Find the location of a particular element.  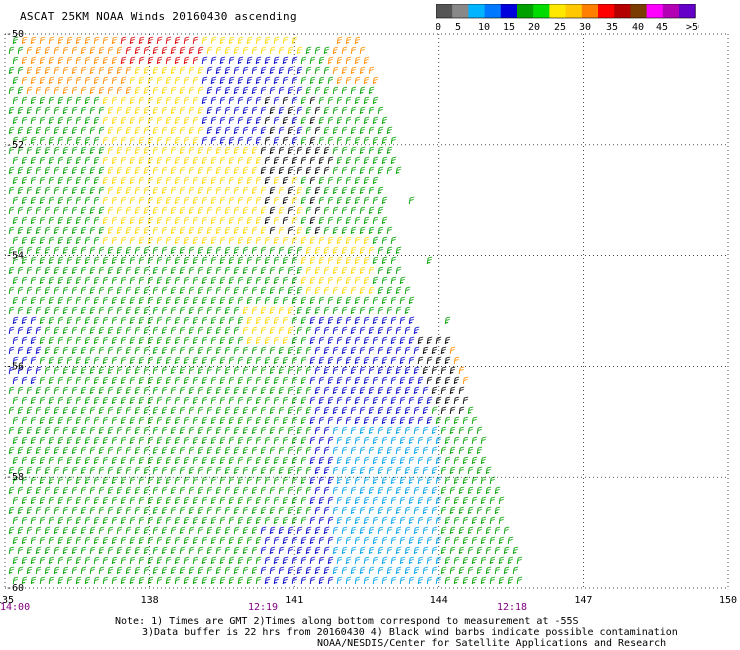

lat-label: -54 is located at coordinates (15, 256).